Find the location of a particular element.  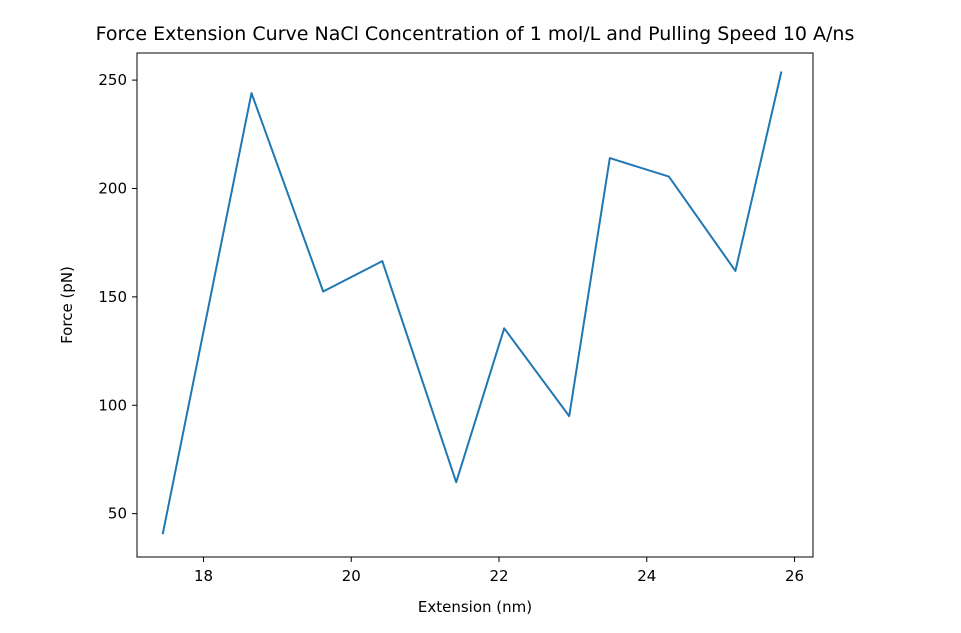

x-tick-label: 26 is located at coordinates (794, 576).